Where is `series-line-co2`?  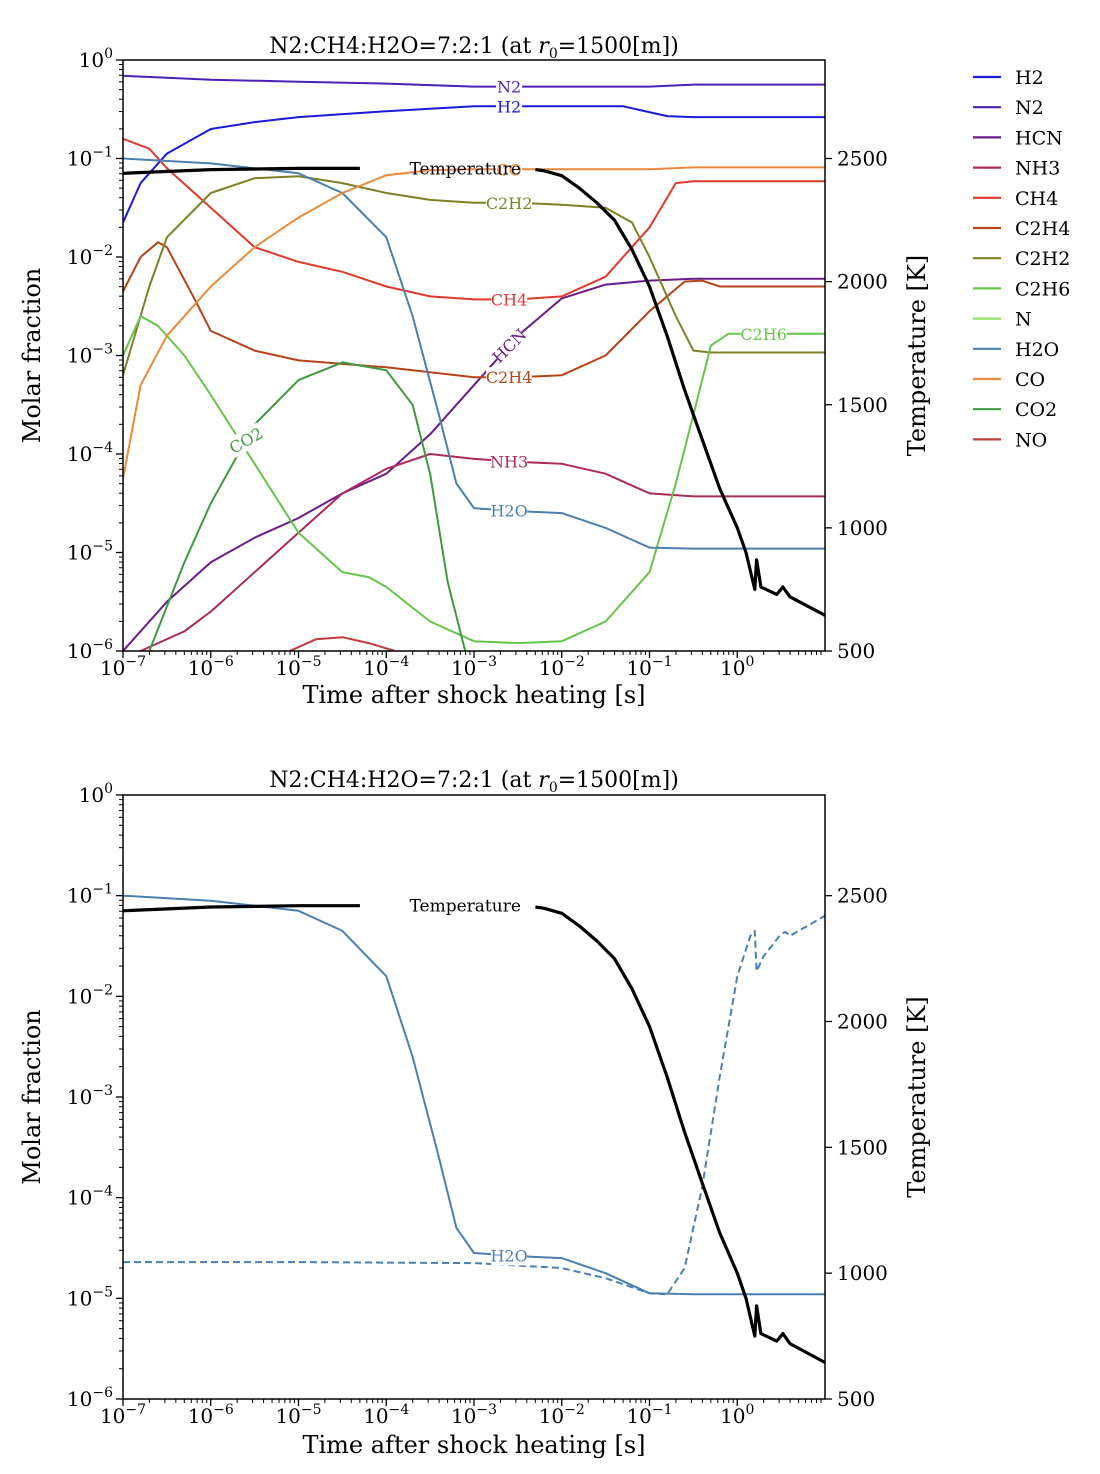
series-line-co2 is located at coordinates (307, 506).